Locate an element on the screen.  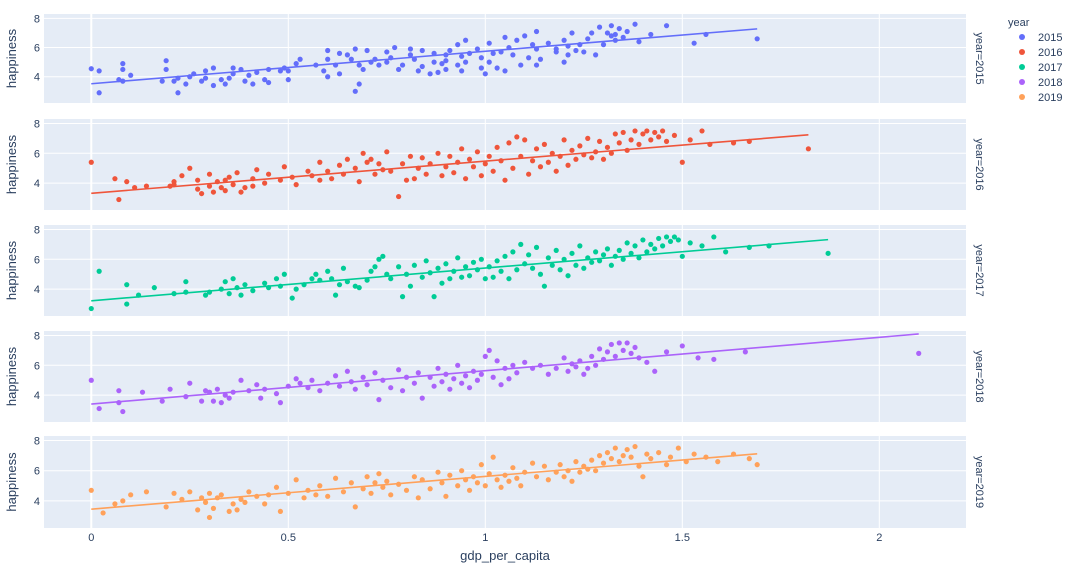
y-axis-title: happiness is located at coordinates (11, 164).